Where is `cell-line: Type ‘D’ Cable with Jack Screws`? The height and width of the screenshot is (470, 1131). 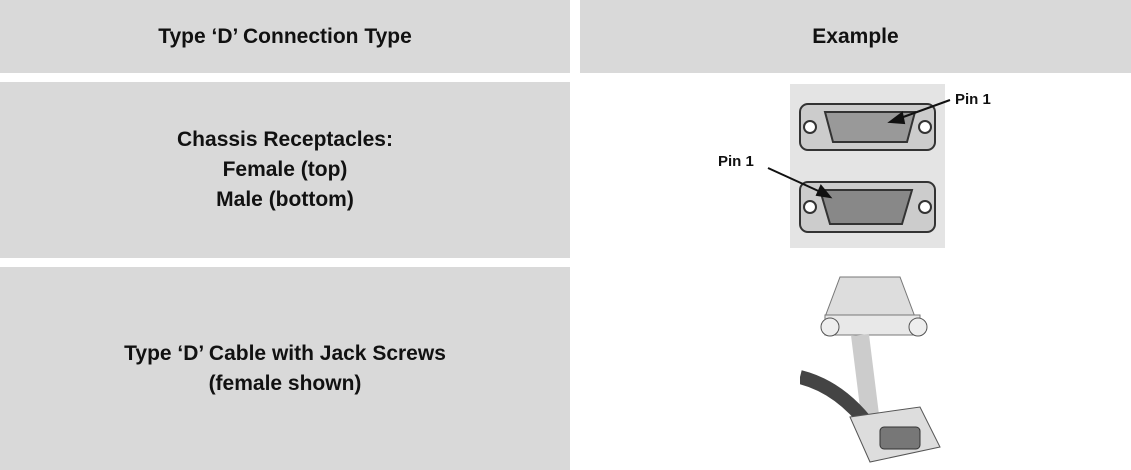
cell-line: Type ‘D’ Cable with Jack Screws is located at coordinates (285, 353).